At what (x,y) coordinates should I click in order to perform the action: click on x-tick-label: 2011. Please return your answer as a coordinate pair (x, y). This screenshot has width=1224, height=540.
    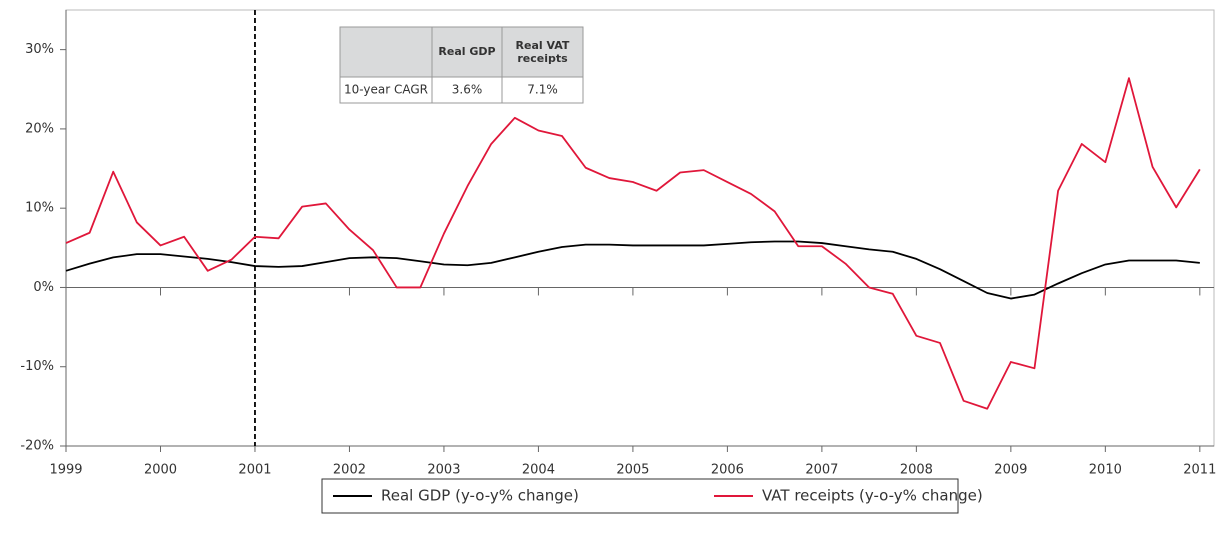
    Looking at the image, I should click on (1199, 470).